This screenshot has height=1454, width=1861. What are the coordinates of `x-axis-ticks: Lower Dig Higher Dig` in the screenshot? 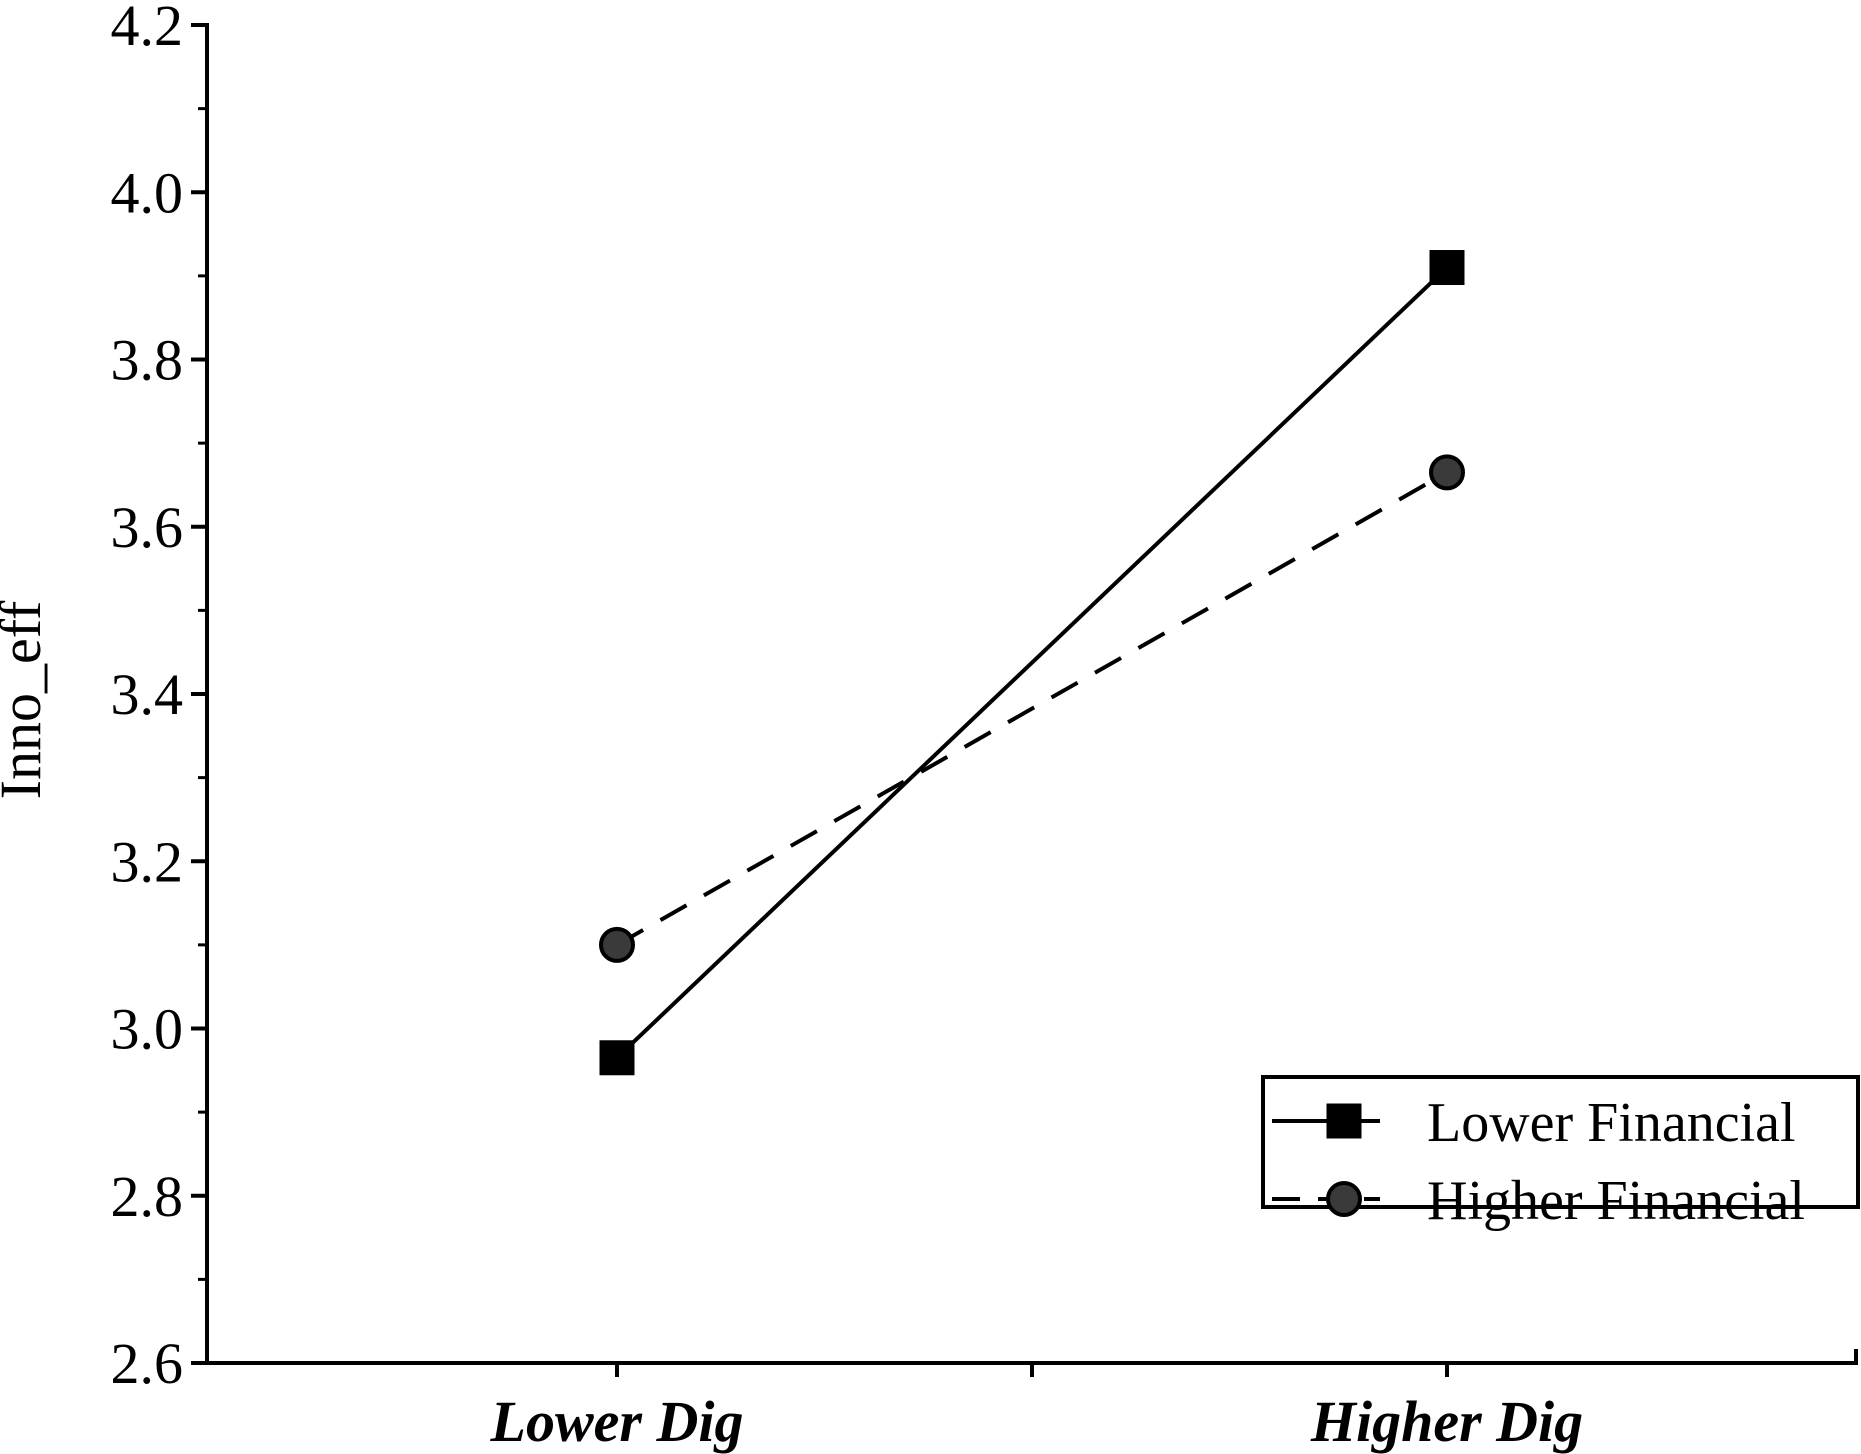 It's located at (1174, 1401).